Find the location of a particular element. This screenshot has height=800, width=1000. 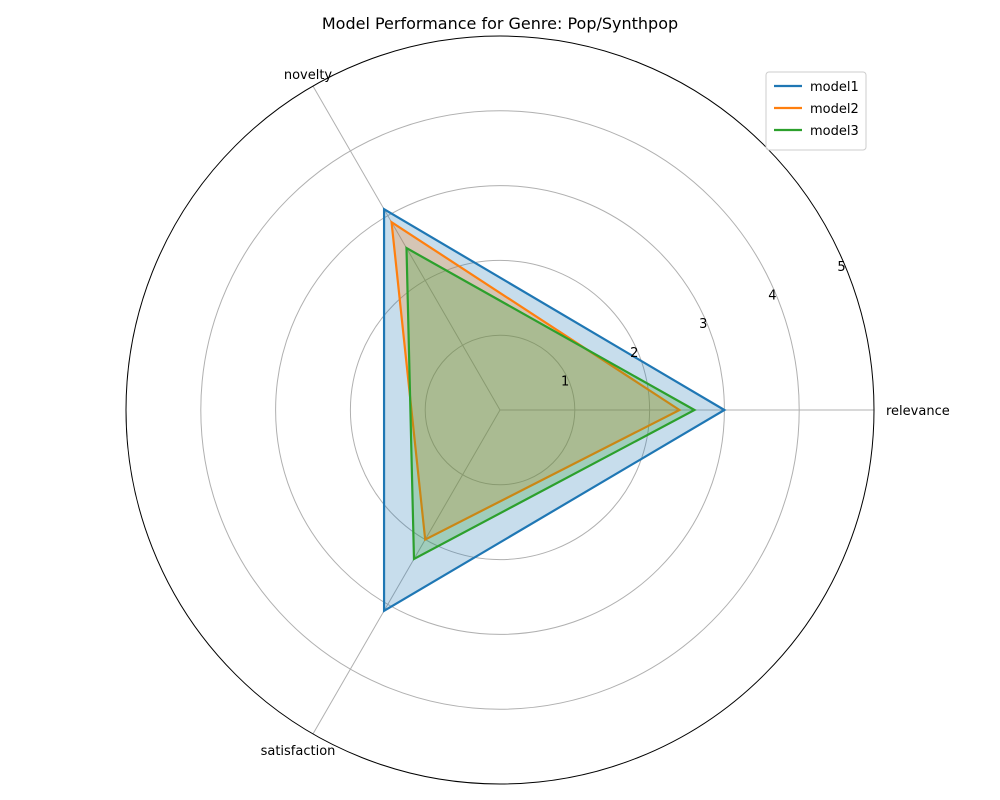

legend: model1 model2 model3 is located at coordinates (816, 111).